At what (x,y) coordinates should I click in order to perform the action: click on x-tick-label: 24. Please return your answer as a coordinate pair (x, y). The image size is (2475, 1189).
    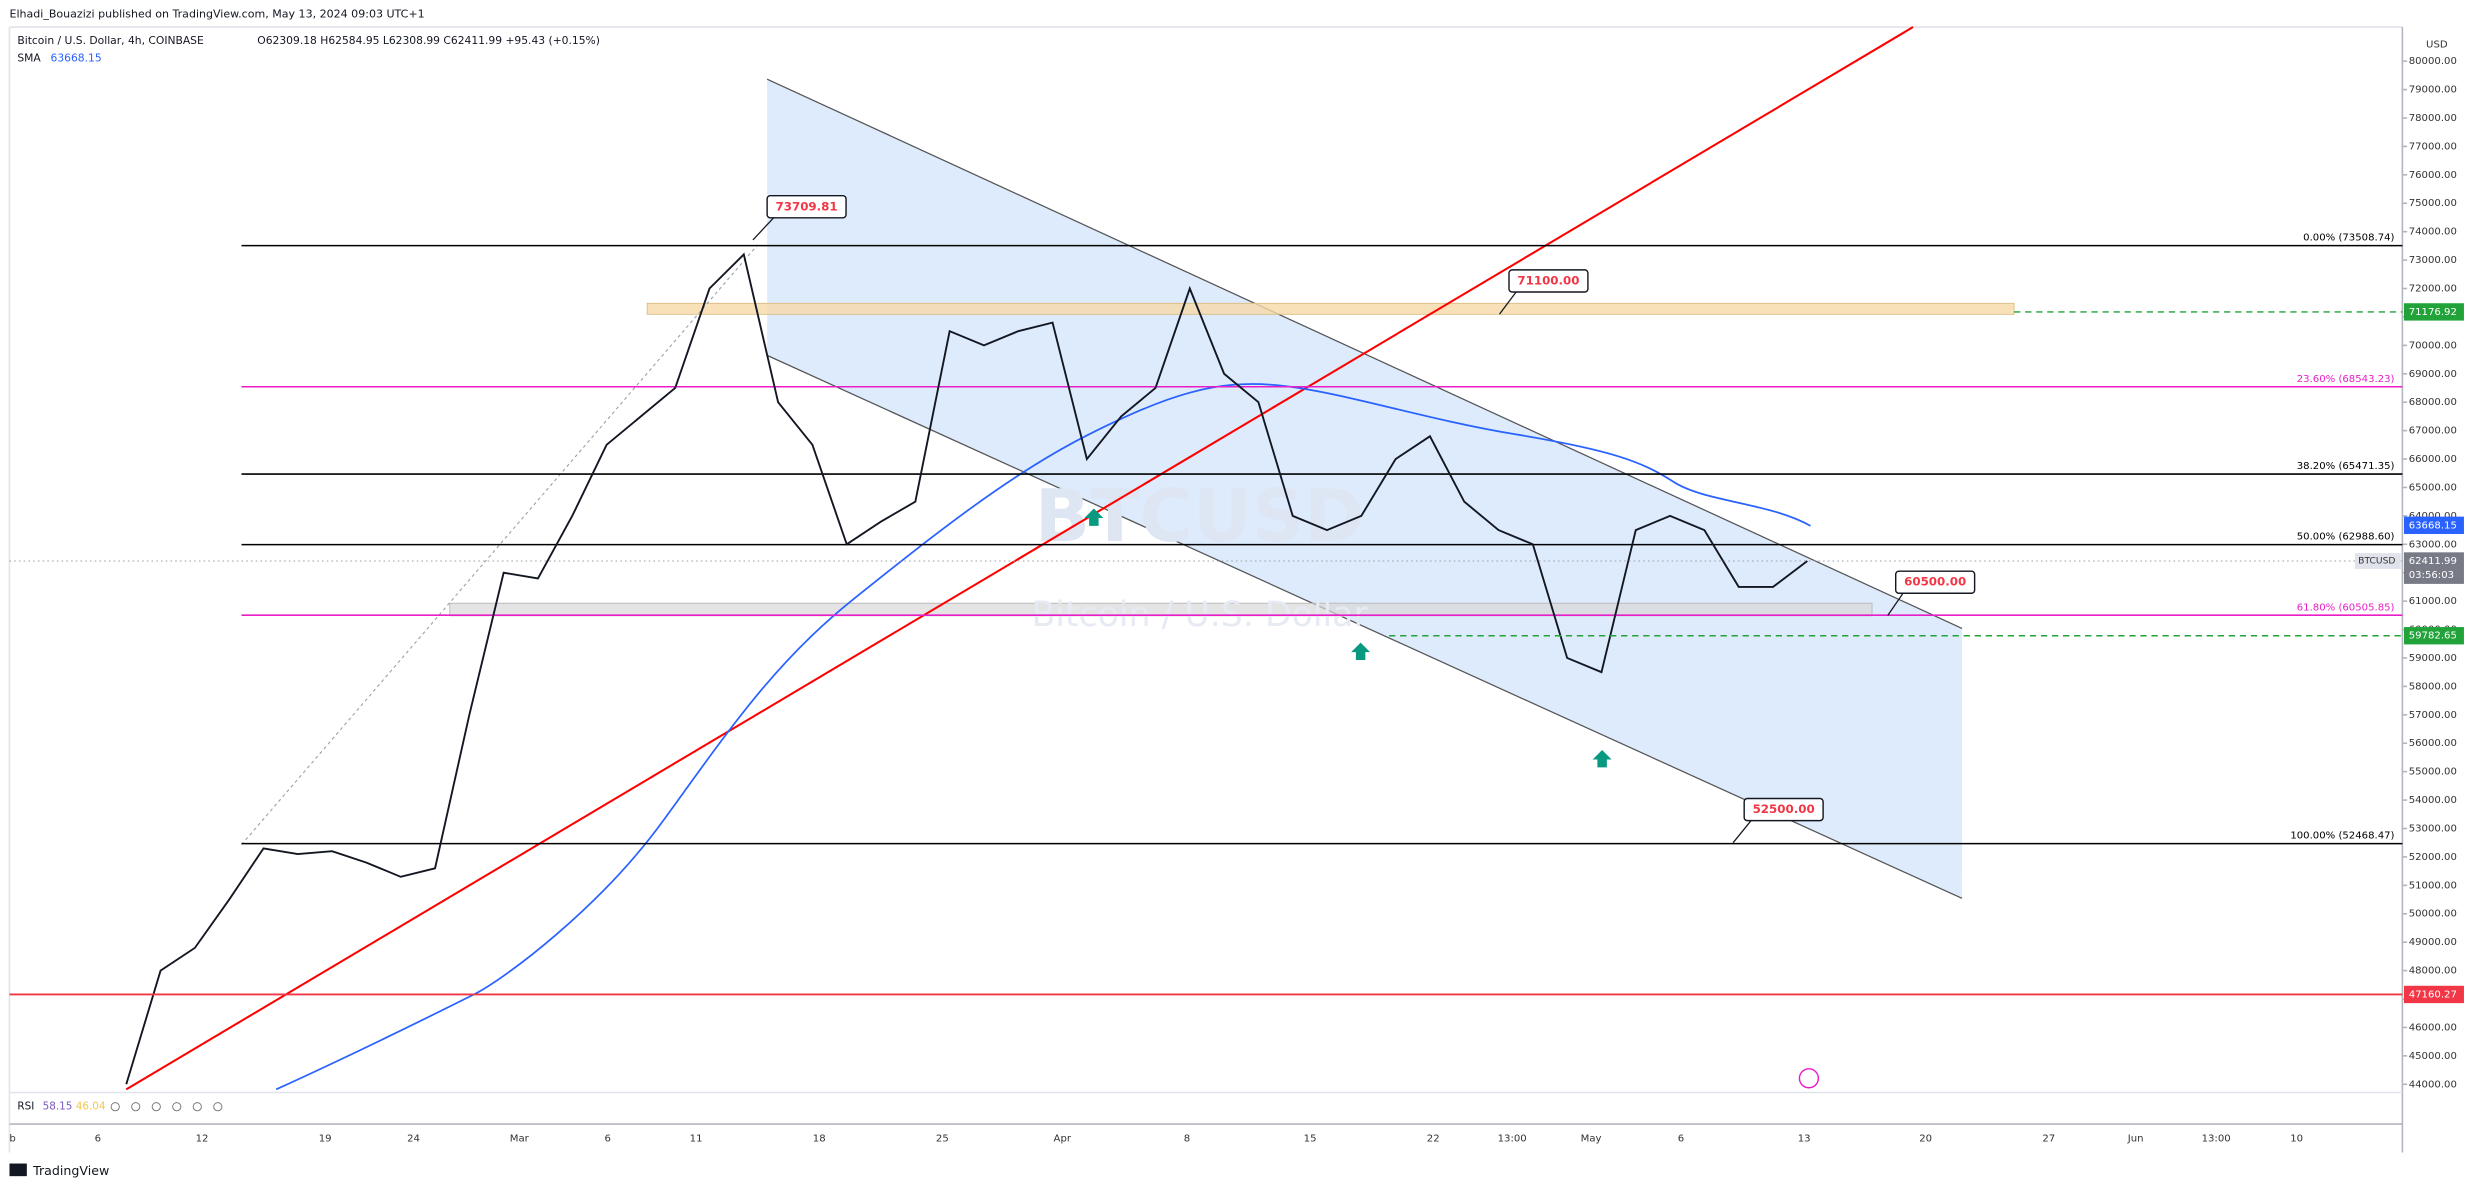
    Looking at the image, I should click on (413, 1138).